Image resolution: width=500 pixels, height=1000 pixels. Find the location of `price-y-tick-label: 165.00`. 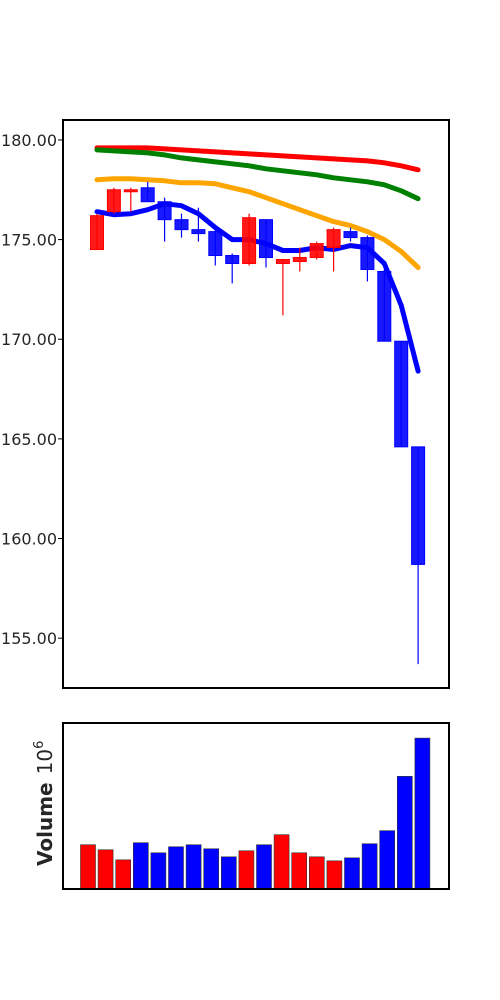

price-y-tick-label: 165.00 is located at coordinates (29, 439).